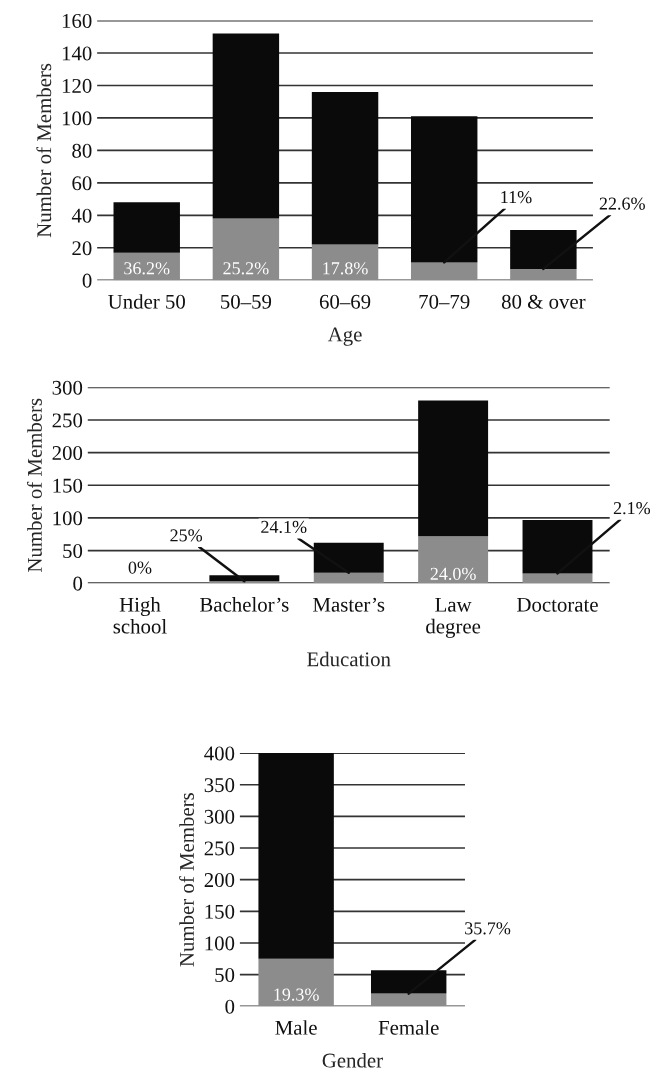 The height and width of the screenshot is (1082, 670). What do you see at coordinates (557, 604) in the screenshot?
I see `x-tick-label: Doctorate` at bounding box center [557, 604].